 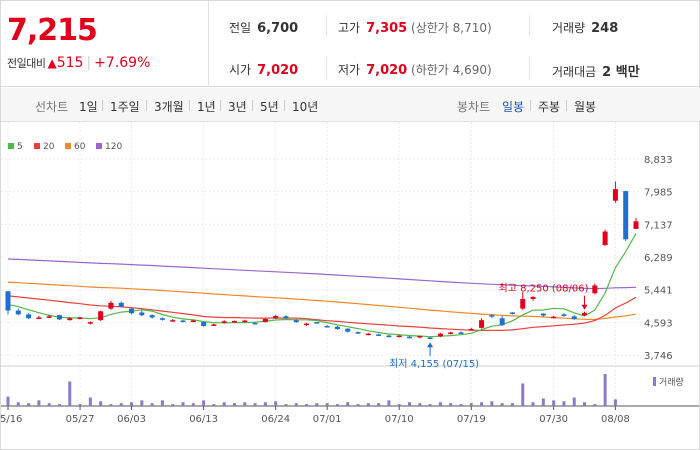 What do you see at coordinates (544, 289) in the screenshot?
I see `high-annotation: 최고 8,250 (08/06)` at bounding box center [544, 289].